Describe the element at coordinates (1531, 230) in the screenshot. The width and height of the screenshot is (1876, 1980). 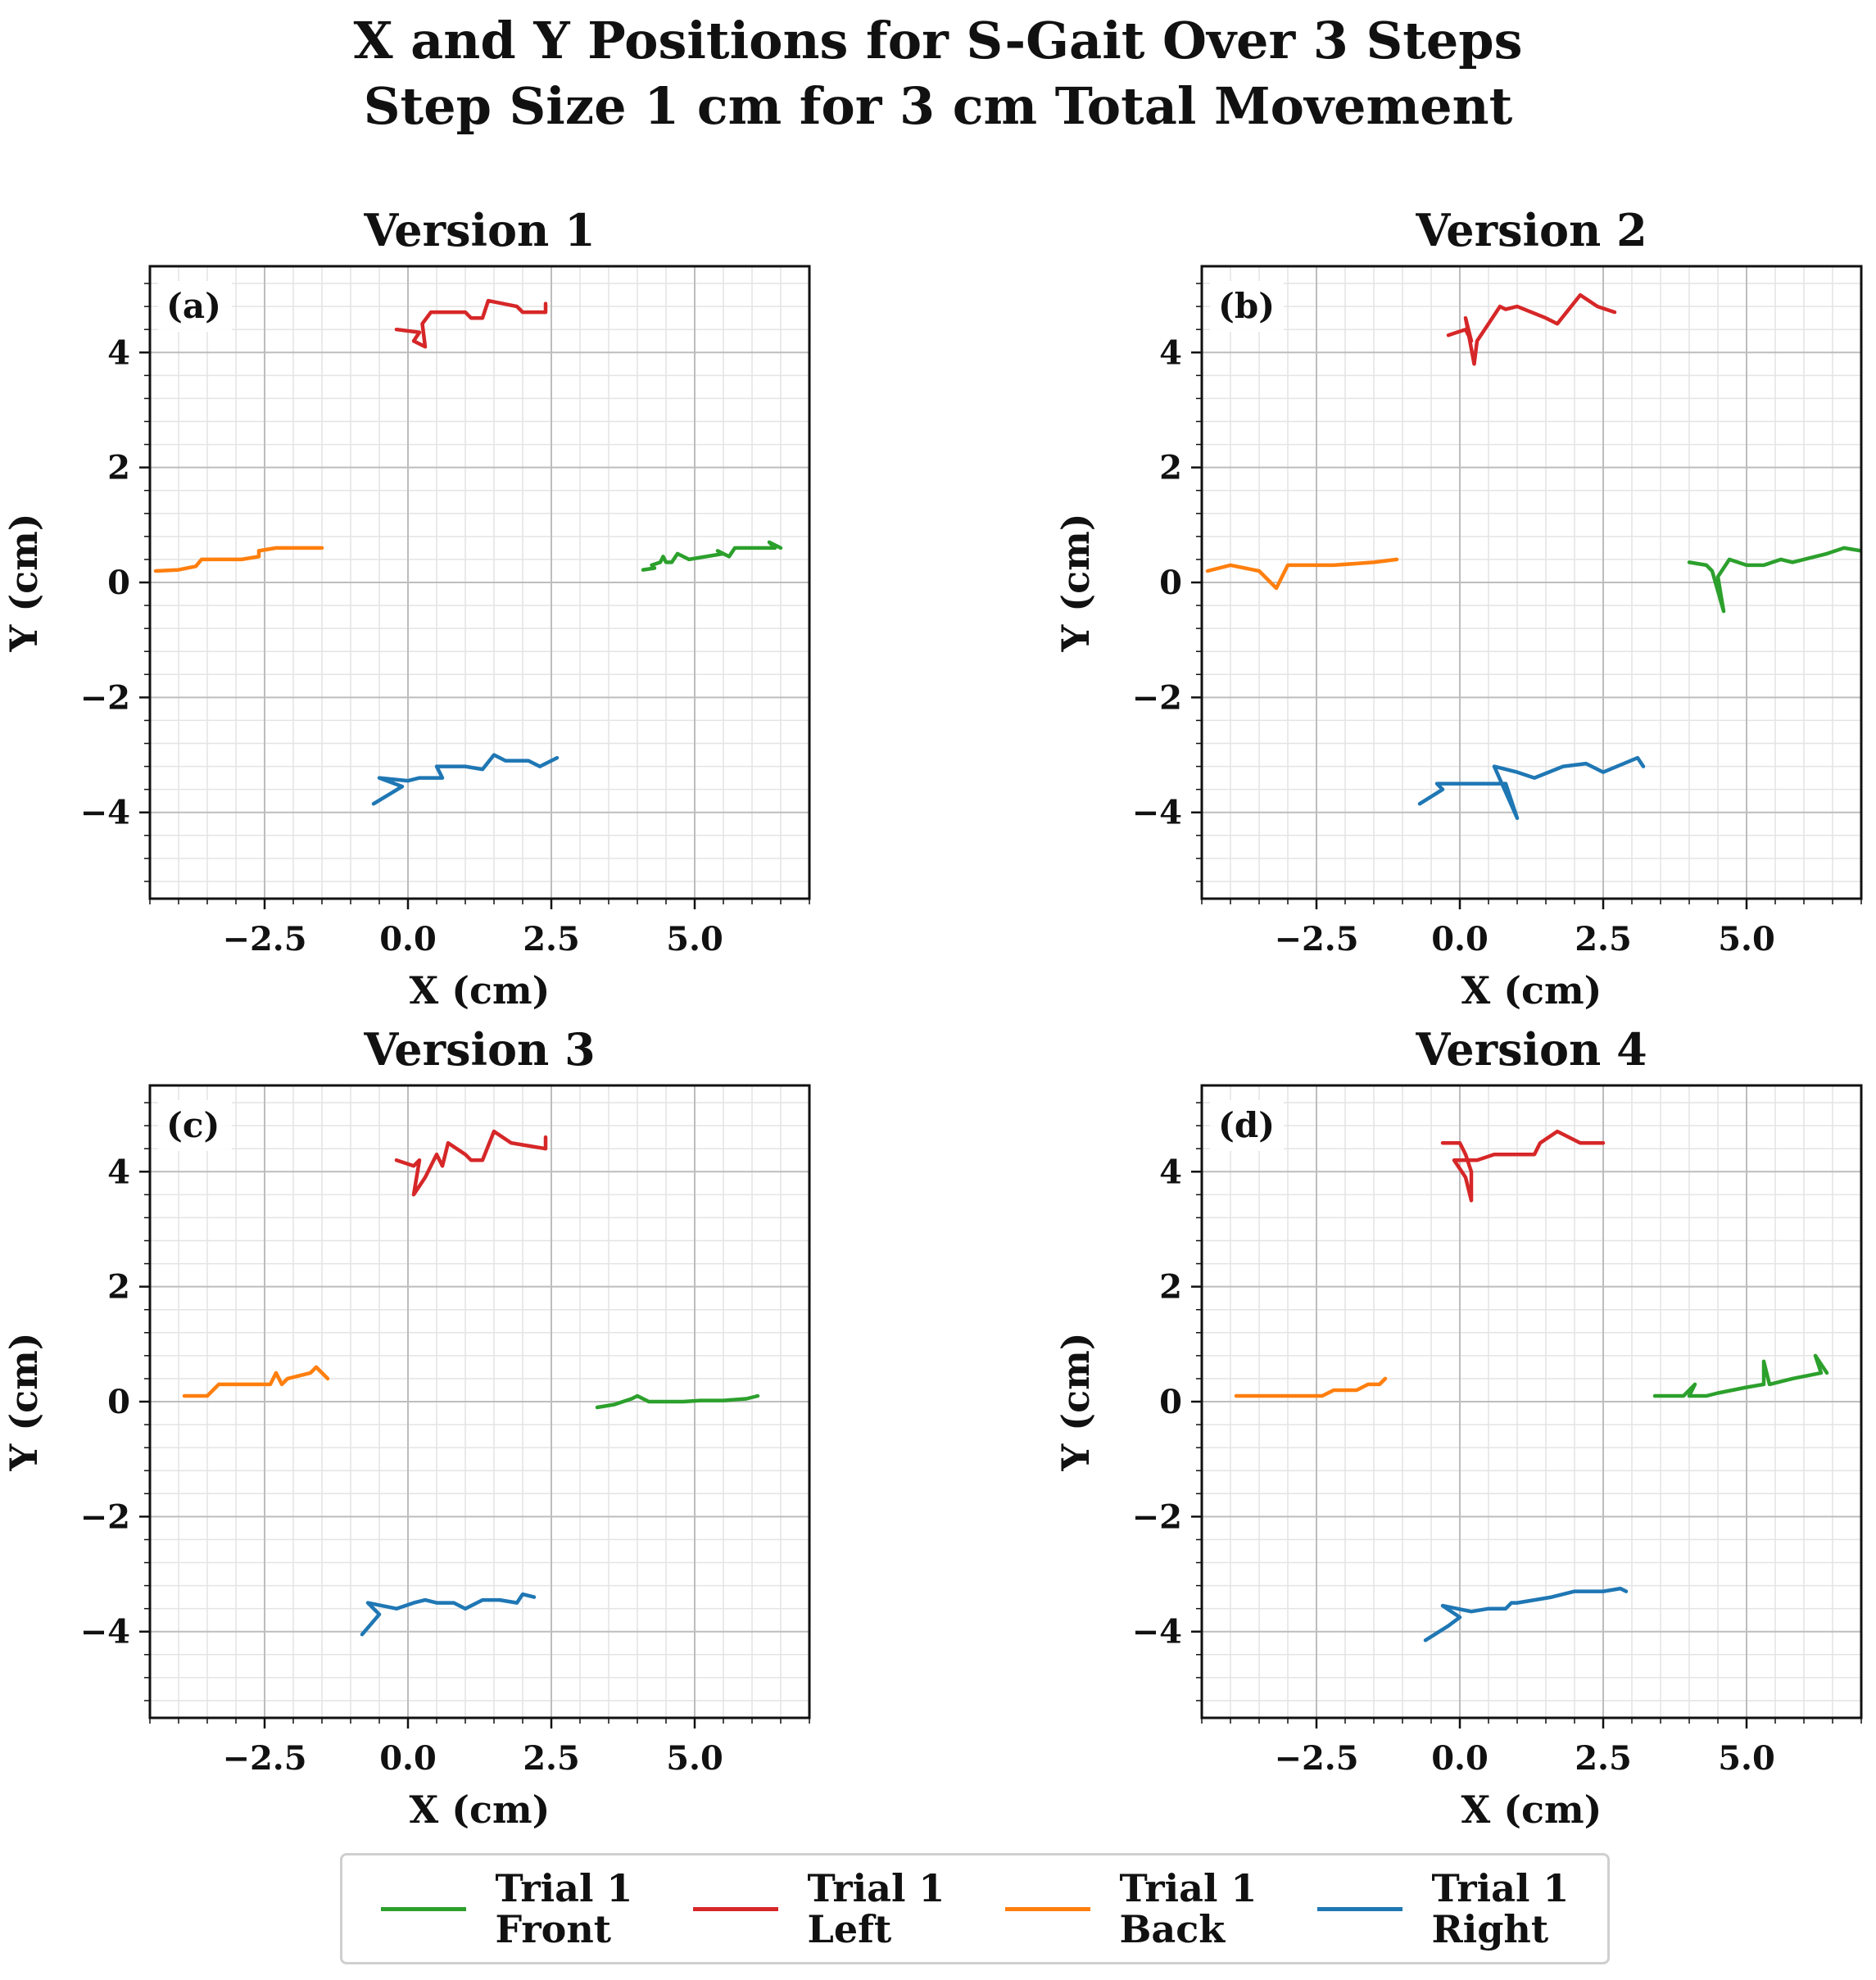
I see `subplot-title: Version 2` at that location.